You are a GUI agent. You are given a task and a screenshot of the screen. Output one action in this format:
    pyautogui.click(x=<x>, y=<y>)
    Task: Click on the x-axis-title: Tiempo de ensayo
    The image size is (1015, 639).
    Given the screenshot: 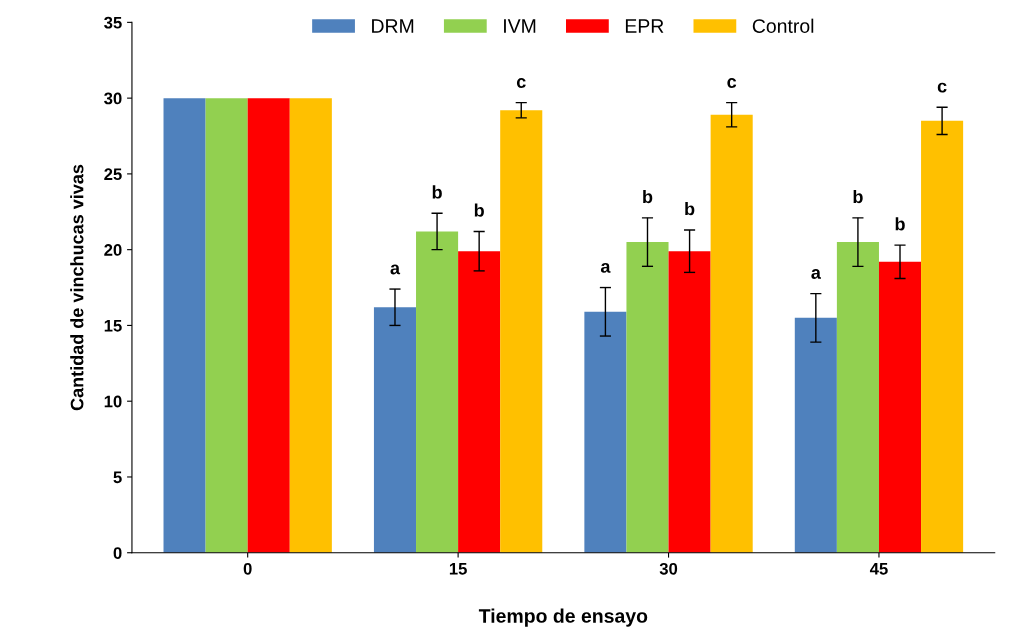 What is the action you would take?
    pyautogui.click(x=563, y=617)
    